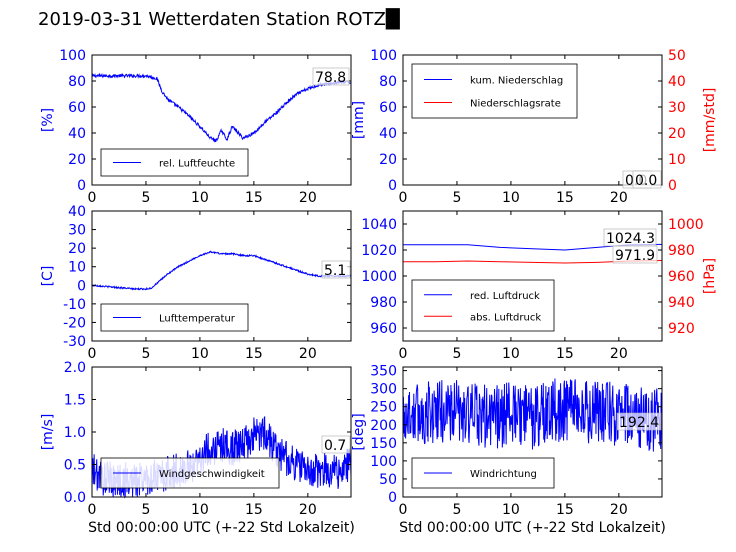 The width and height of the screenshot is (736, 552). What do you see at coordinates (197, 164) in the screenshot?
I see `legend-label: rel. Luftfeuchte` at bounding box center [197, 164].